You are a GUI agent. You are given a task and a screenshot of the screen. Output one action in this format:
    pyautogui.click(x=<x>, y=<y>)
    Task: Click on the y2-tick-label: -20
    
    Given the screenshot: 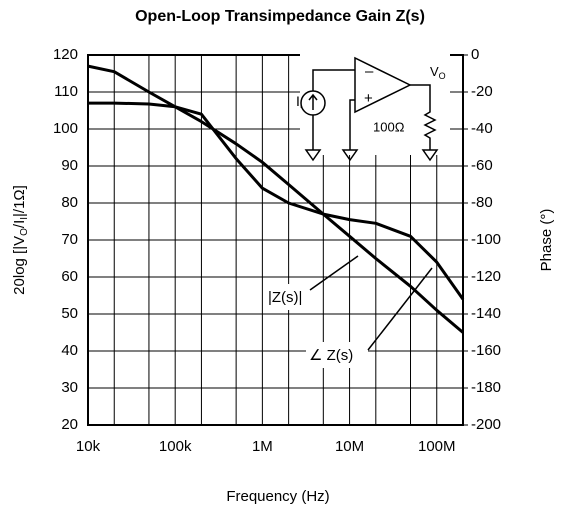 What is the action you would take?
    pyautogui.click(x=482, y=91)
    